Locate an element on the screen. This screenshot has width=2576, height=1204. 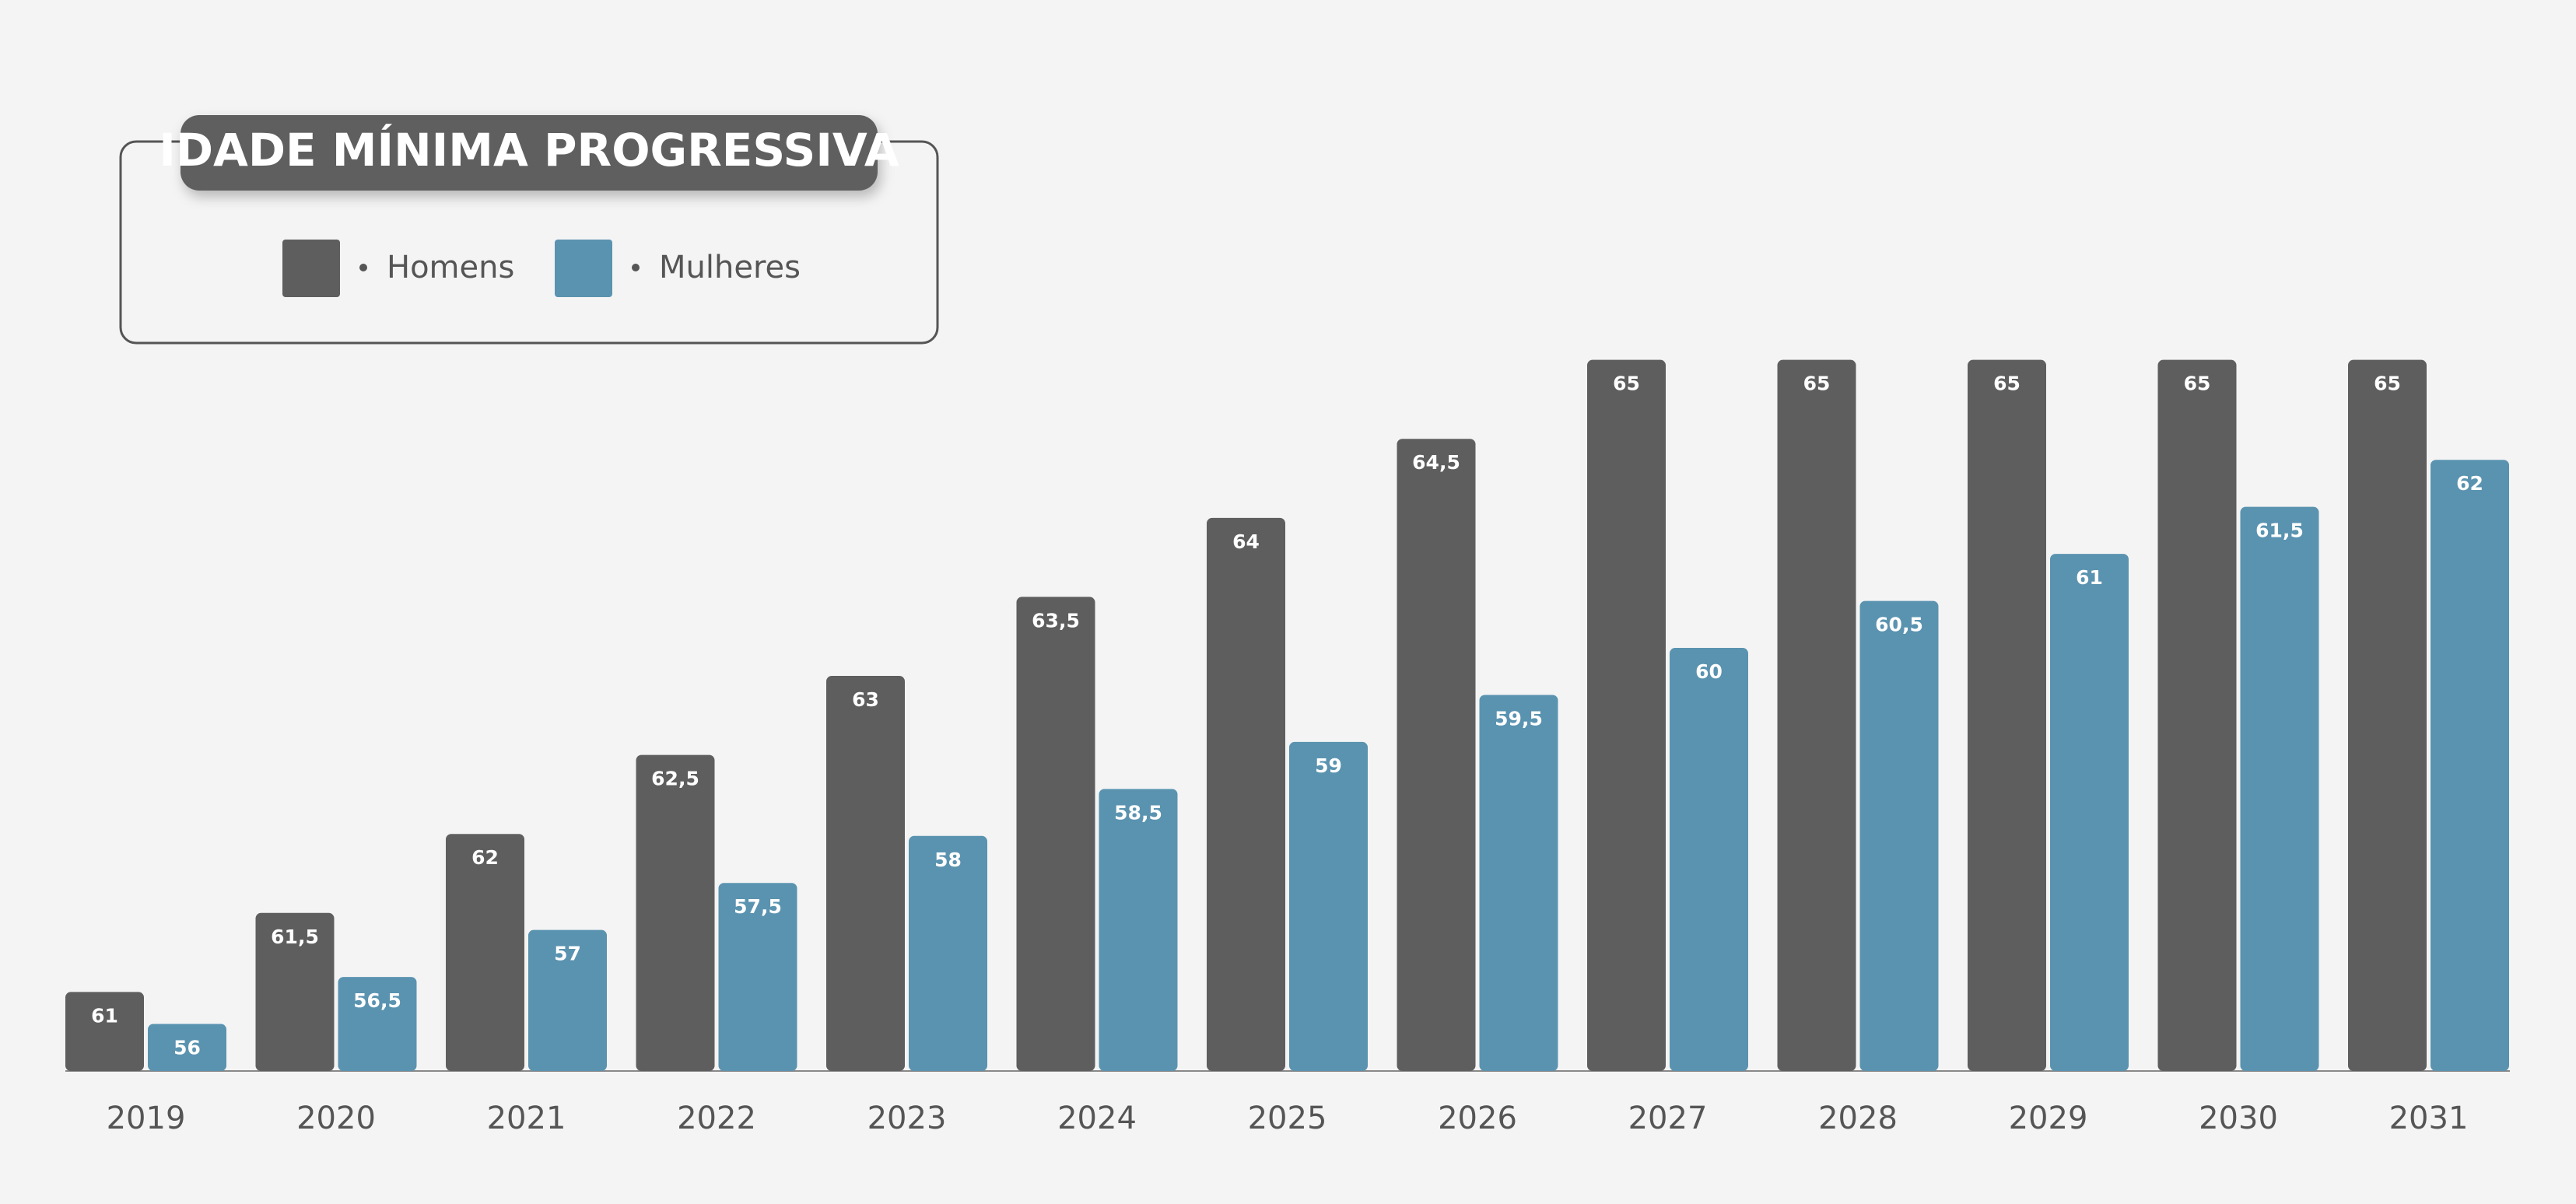
legend-label: Mulheres is located at coordinates (730, 267).